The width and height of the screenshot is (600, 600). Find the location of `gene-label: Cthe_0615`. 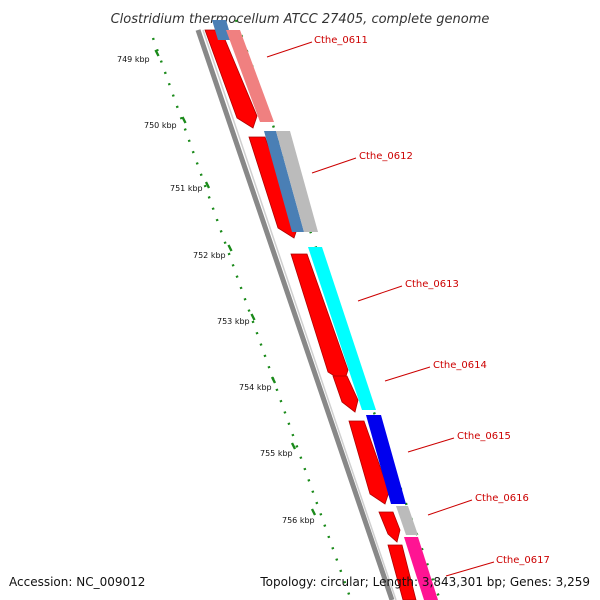

gene-label: Cthe_0615 is located at coordinates (484, 436).